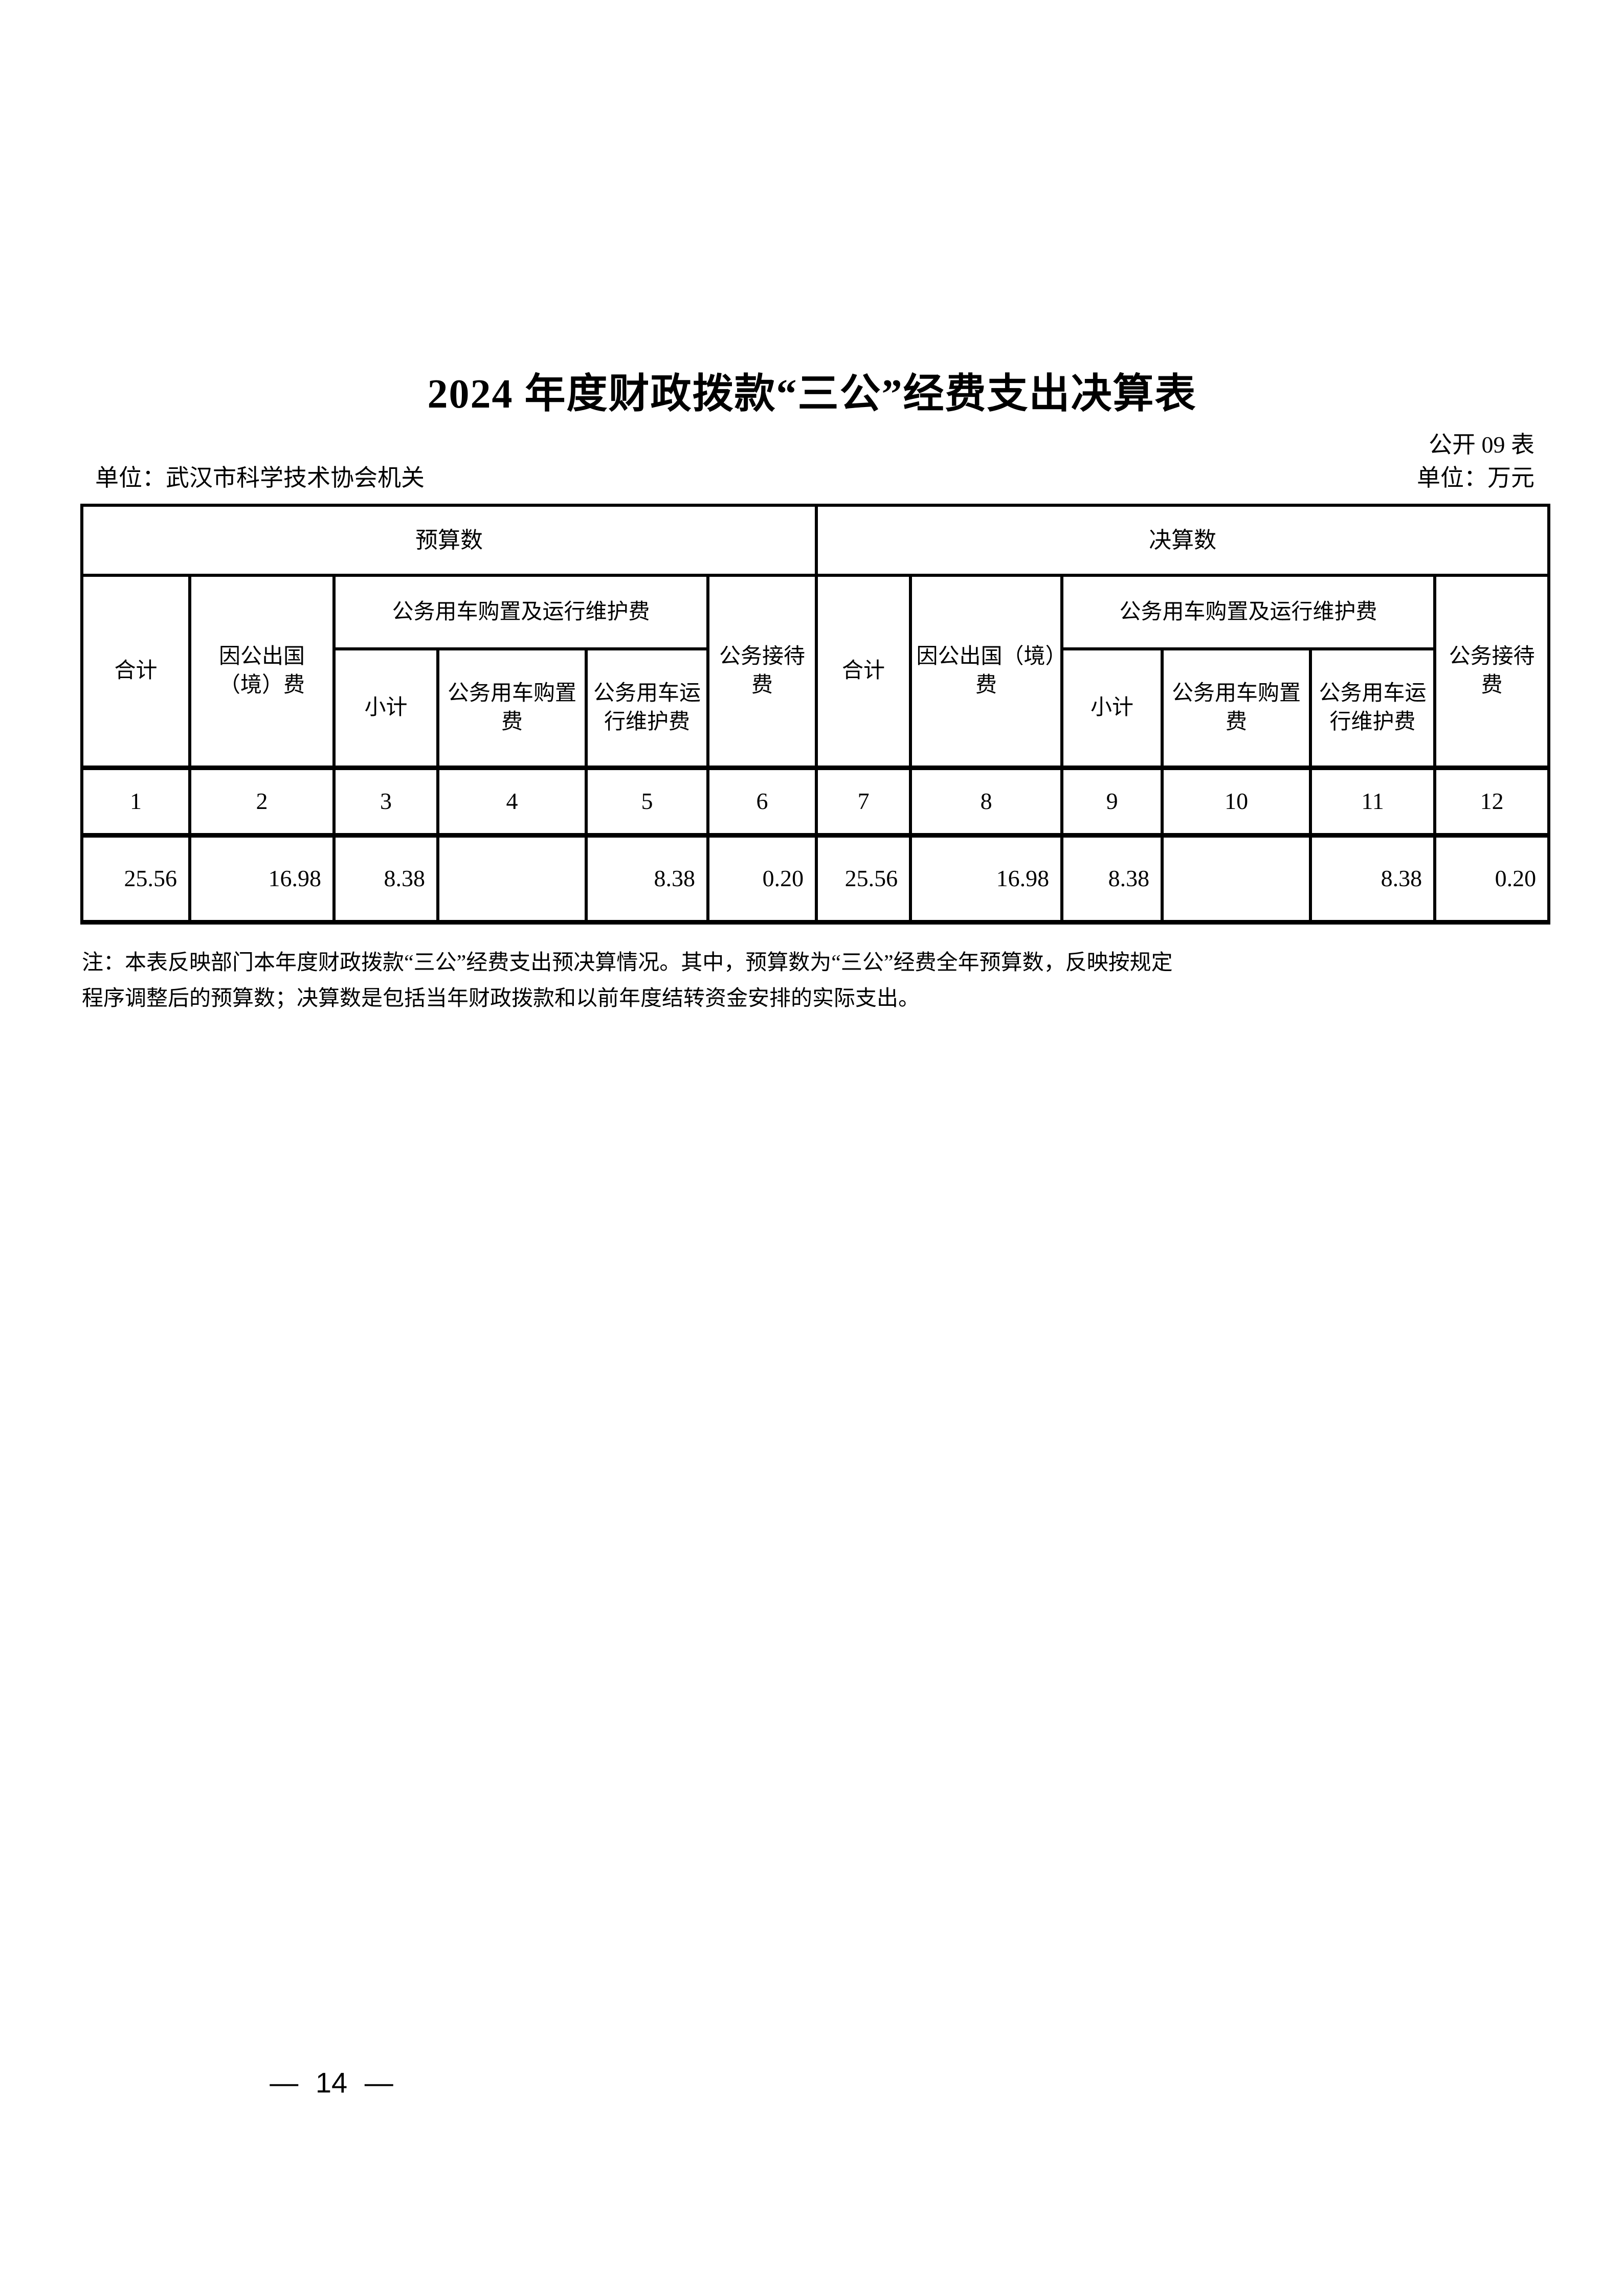  Describe the element at coordinates (814, 476) in the screenshot. I see `unit-row: 单位：武汉市科学技术协会机关 单位：万元` at that location.